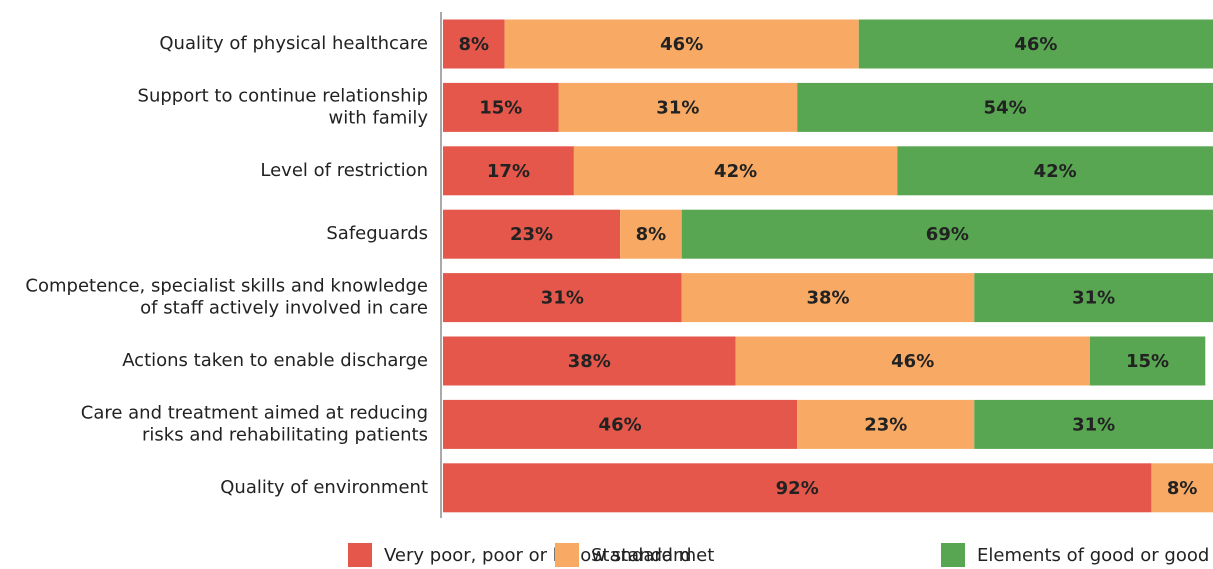 The height and width of the screenshot is (569, 1213). I want to click on category-label: Level of restriction, so click(344, 170).